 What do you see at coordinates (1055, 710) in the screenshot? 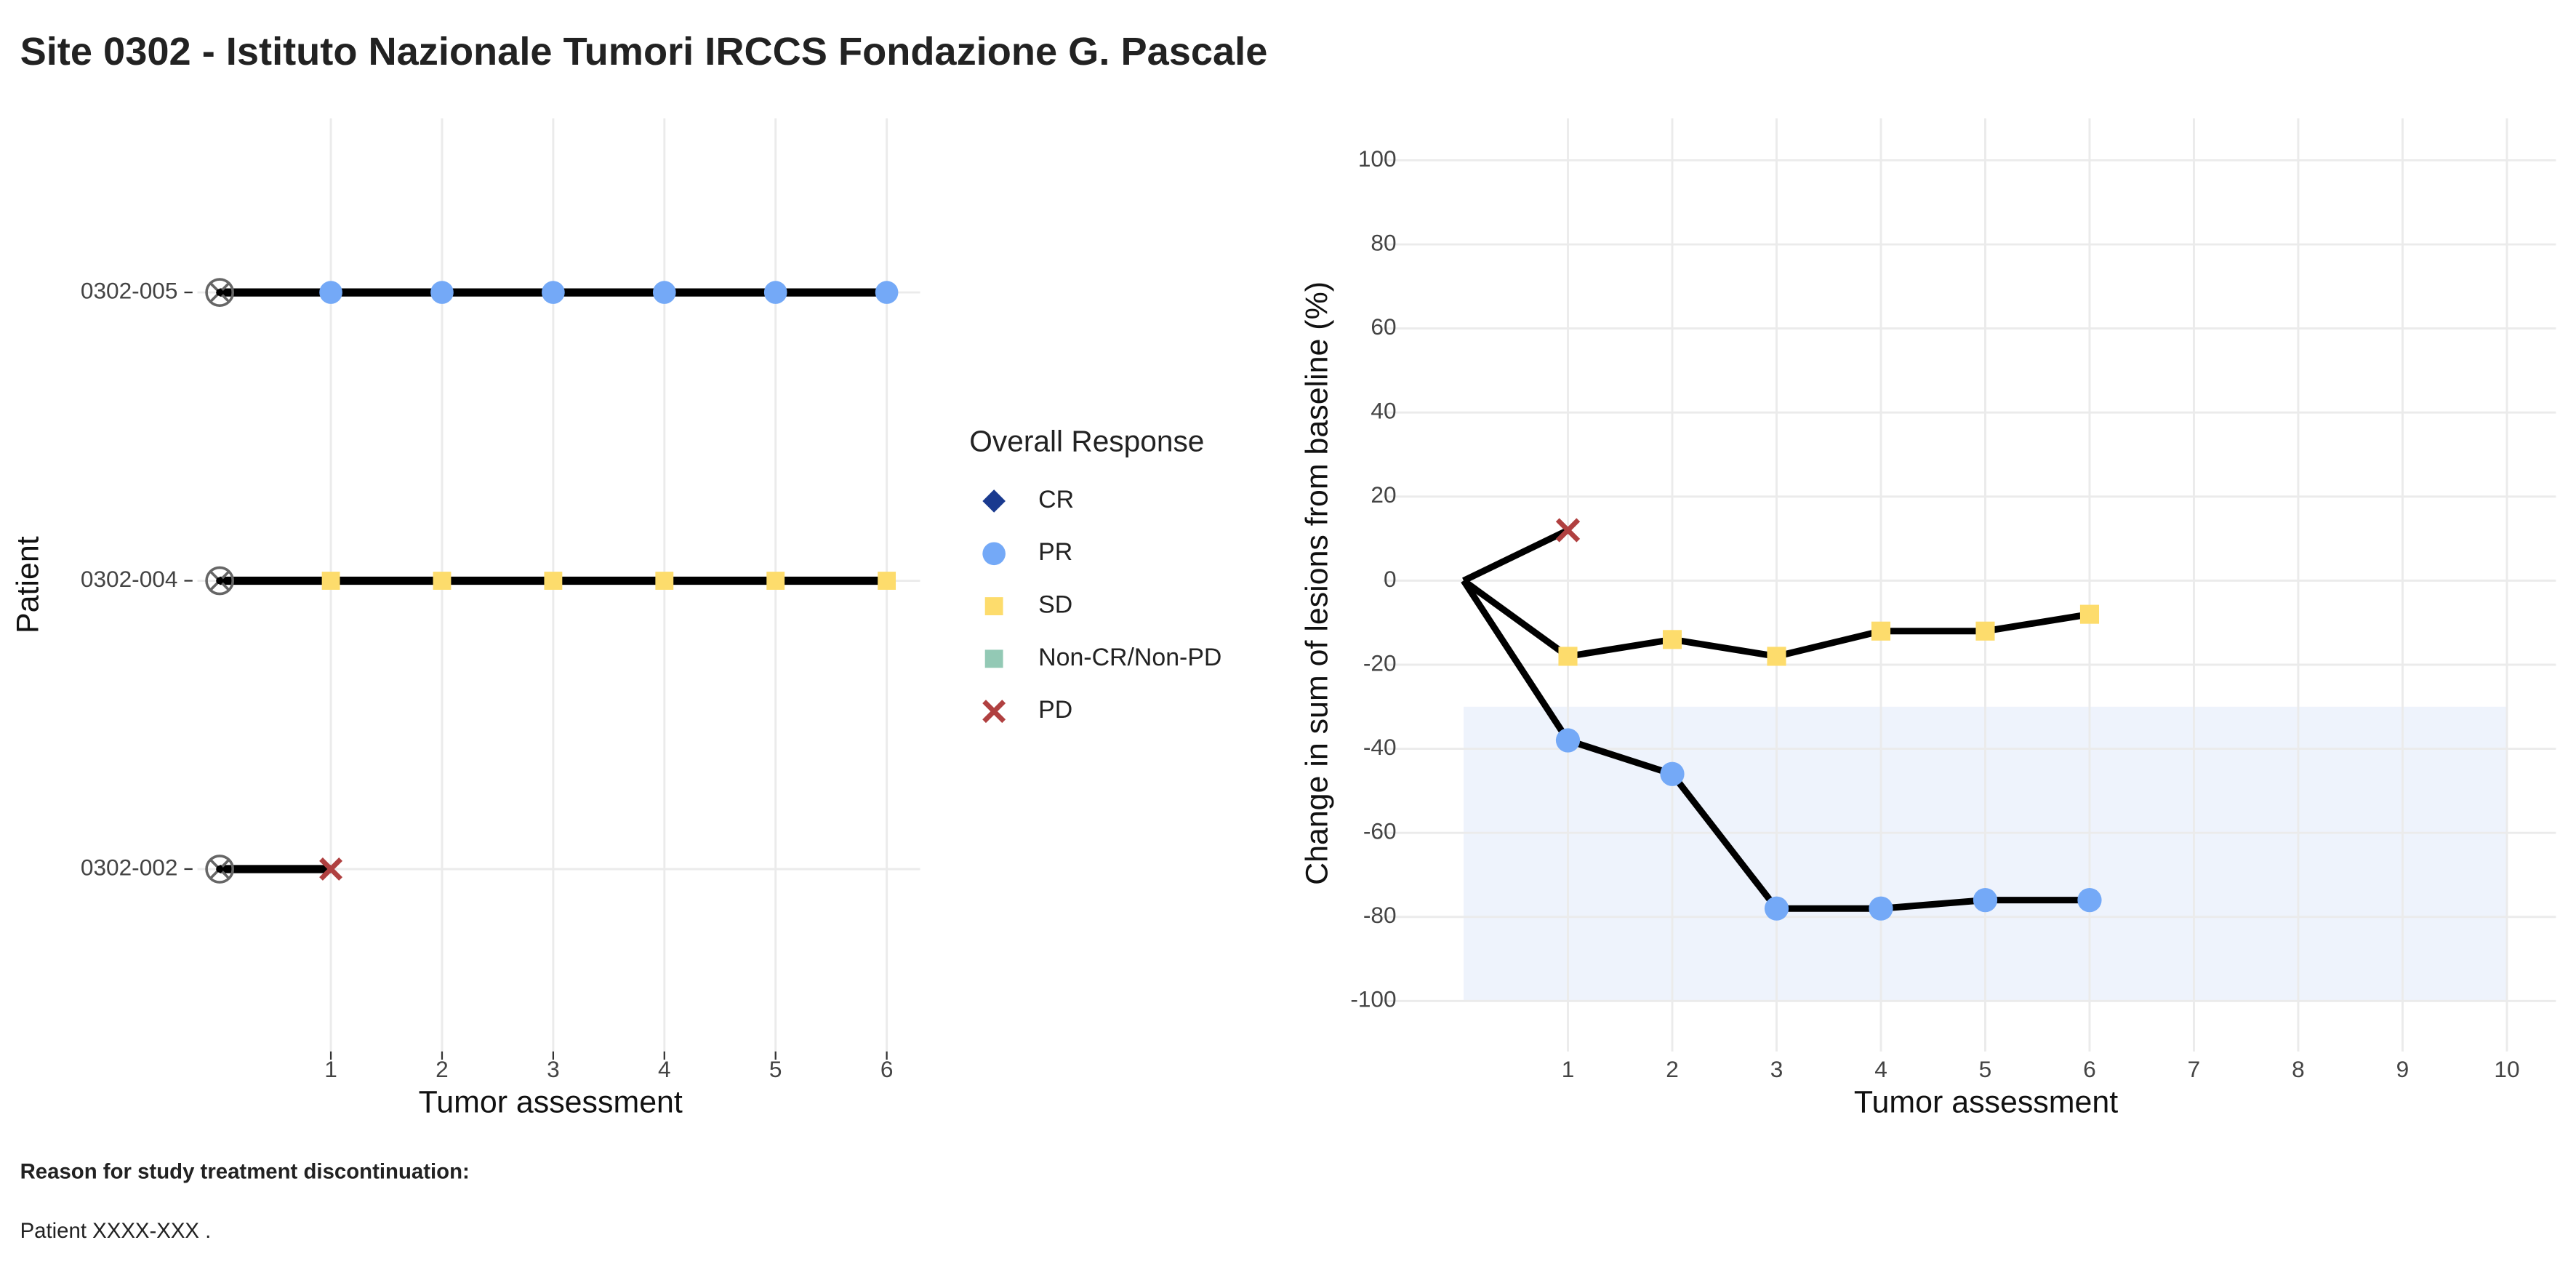
I see `legend-label: PD` at bounding box center [1055, 710].